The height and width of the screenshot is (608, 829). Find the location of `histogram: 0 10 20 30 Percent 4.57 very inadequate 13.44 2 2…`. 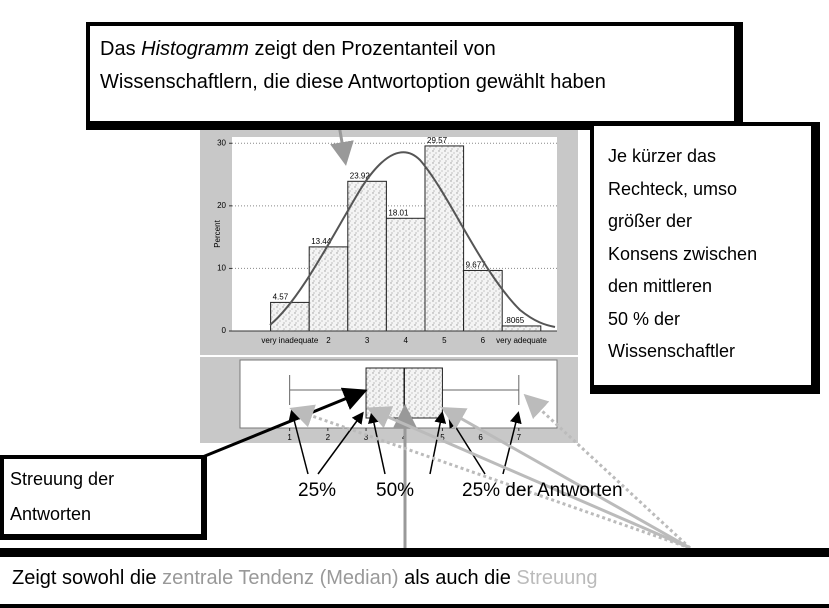

histogram: 0 10 20 30 Percent 4.57 very inadequate 13.44 2 2… is located at coordinates (385, 240).